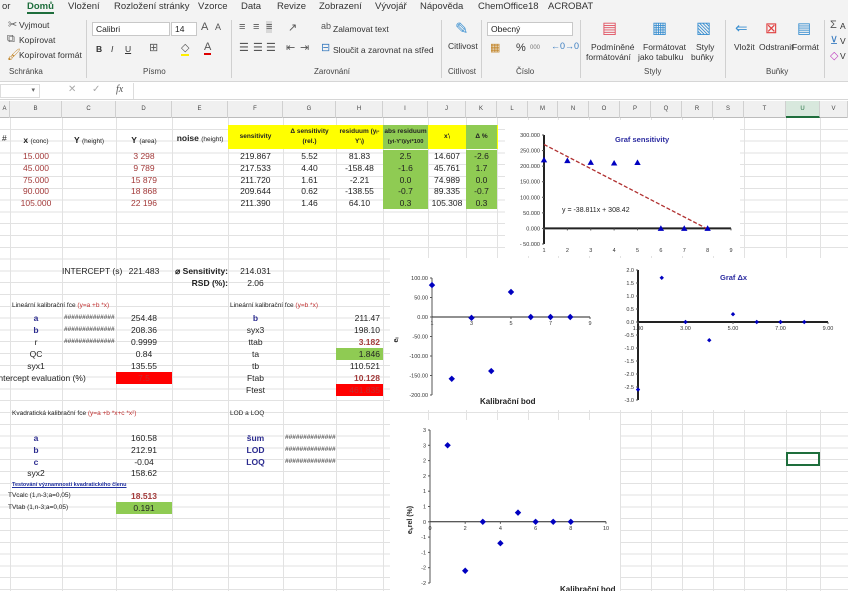 The image size is (848, 593). What do you see at coordinates (391, 6) in the screenshot?
I see `tab-vyvojar: Vývojář` at bounding box center [391, 6].